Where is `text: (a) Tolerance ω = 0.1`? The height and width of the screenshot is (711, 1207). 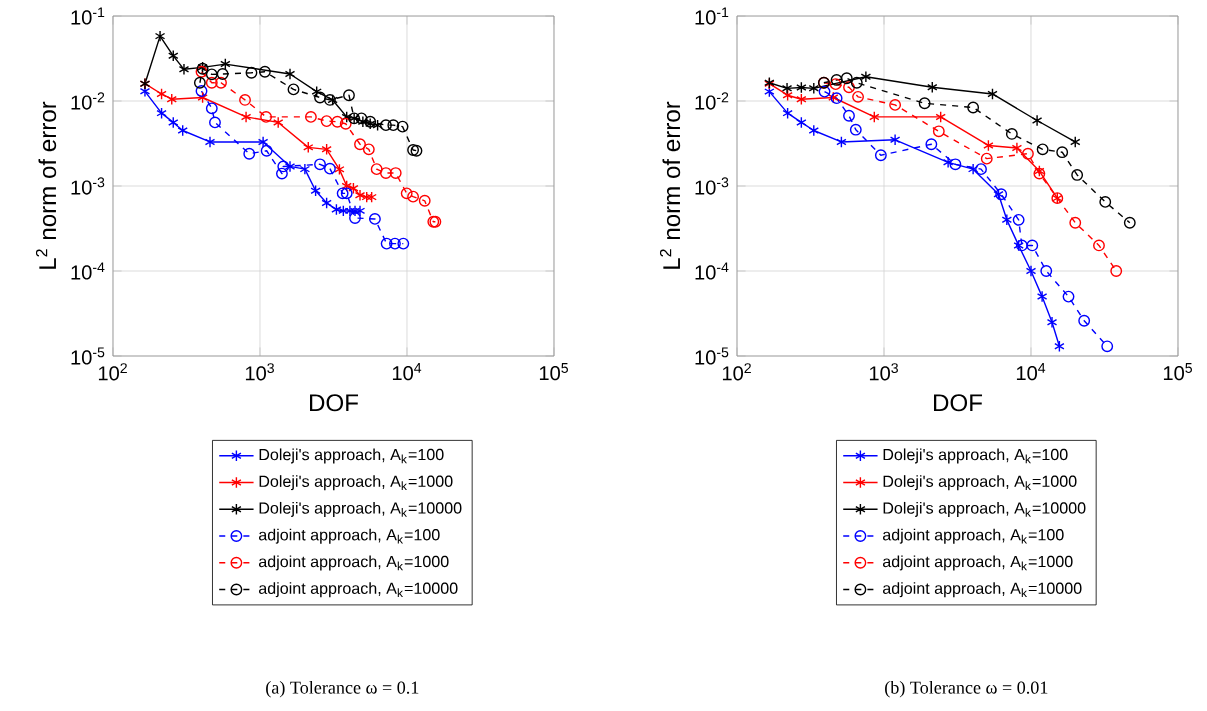
text: (a) Tolerance ω = 0.1 is located at coordinates (342, 689).